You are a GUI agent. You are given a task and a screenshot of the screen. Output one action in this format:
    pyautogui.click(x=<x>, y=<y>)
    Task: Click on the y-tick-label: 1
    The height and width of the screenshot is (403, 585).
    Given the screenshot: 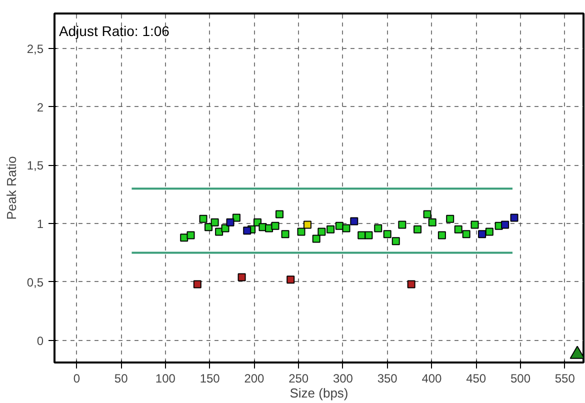 What is the action you would take?
    pyautogui.click(x=40, y=224)
    